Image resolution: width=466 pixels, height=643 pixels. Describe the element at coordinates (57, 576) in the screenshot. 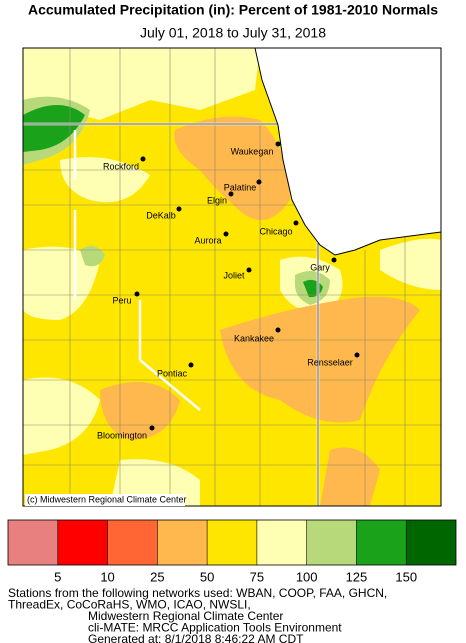

I see `legend-tick-label: 5` at that location.